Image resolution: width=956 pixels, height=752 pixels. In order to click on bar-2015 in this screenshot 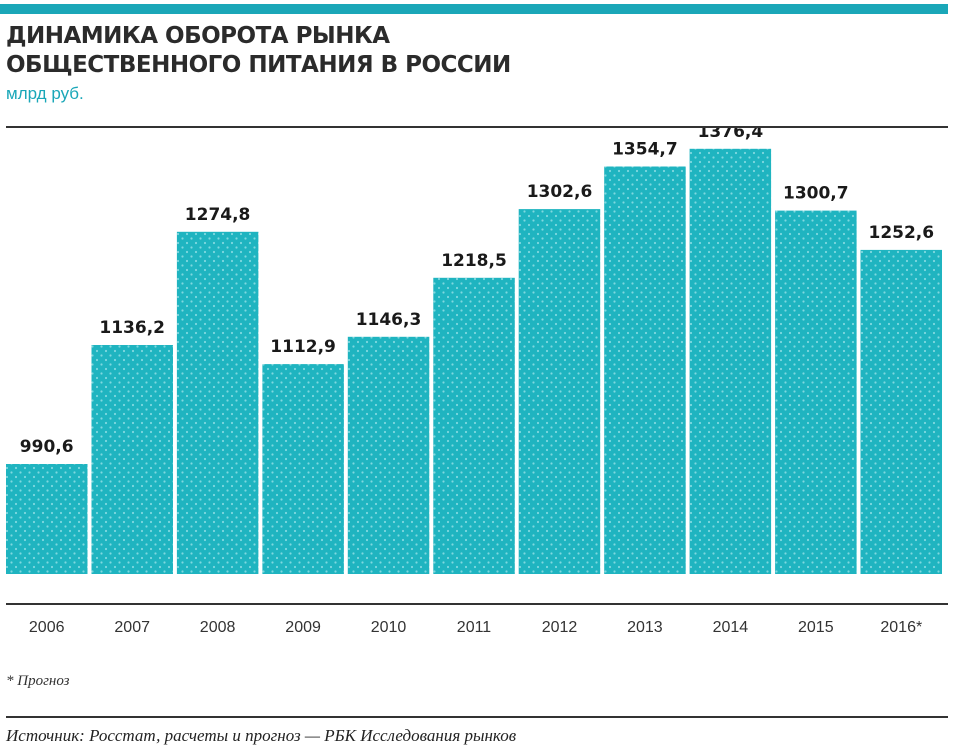, I will do `click(816, 392)`.